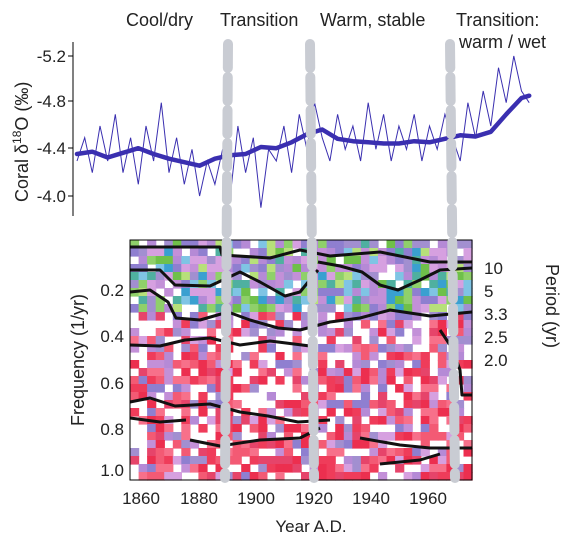 The height and width of the screenshot is (541, 561). Describe the element at coordinates (21, 142) in the screenshot. I see `top-ylabel: Coral δ18O (‰)` at that location.